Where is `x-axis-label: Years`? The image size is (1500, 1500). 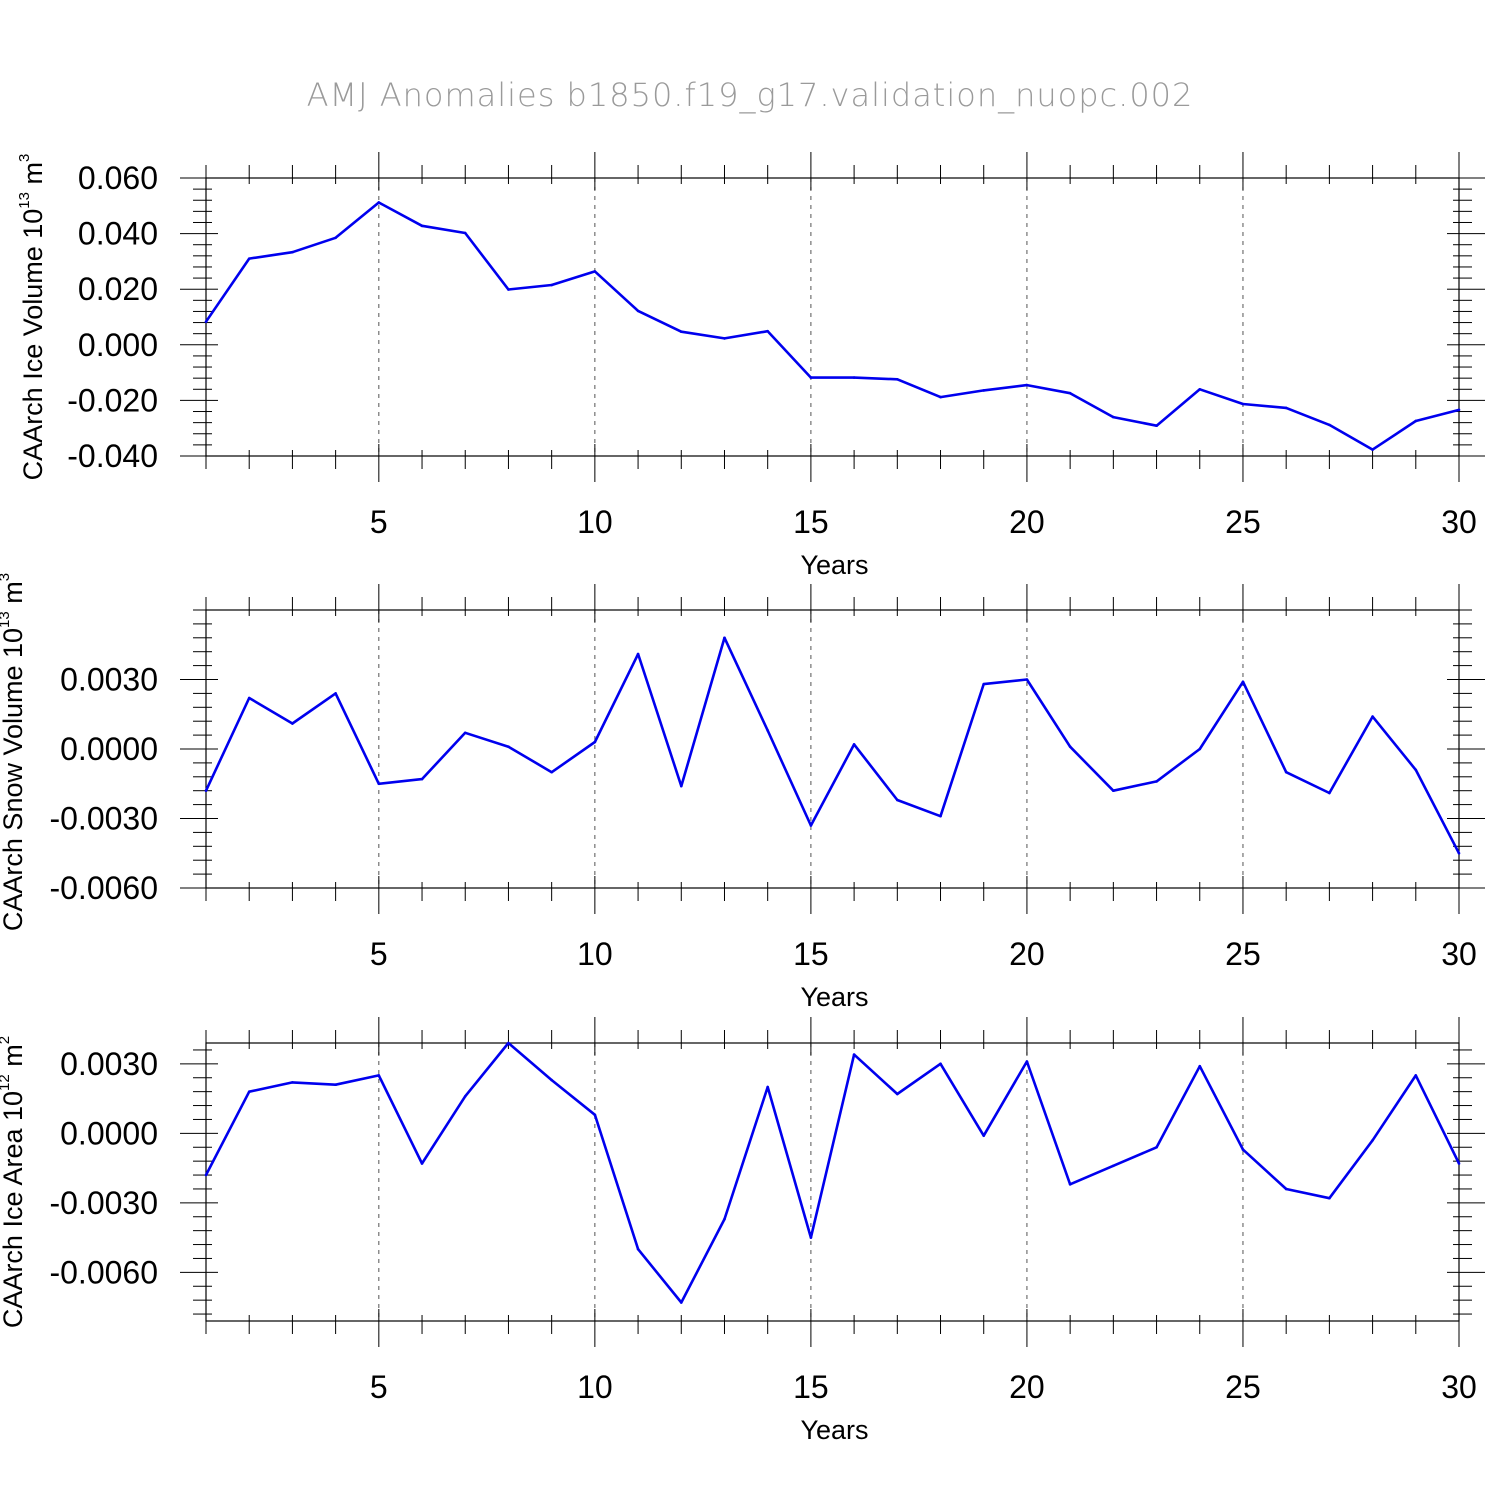 x-axis-label: Years is located at coordinates (834, 1430).